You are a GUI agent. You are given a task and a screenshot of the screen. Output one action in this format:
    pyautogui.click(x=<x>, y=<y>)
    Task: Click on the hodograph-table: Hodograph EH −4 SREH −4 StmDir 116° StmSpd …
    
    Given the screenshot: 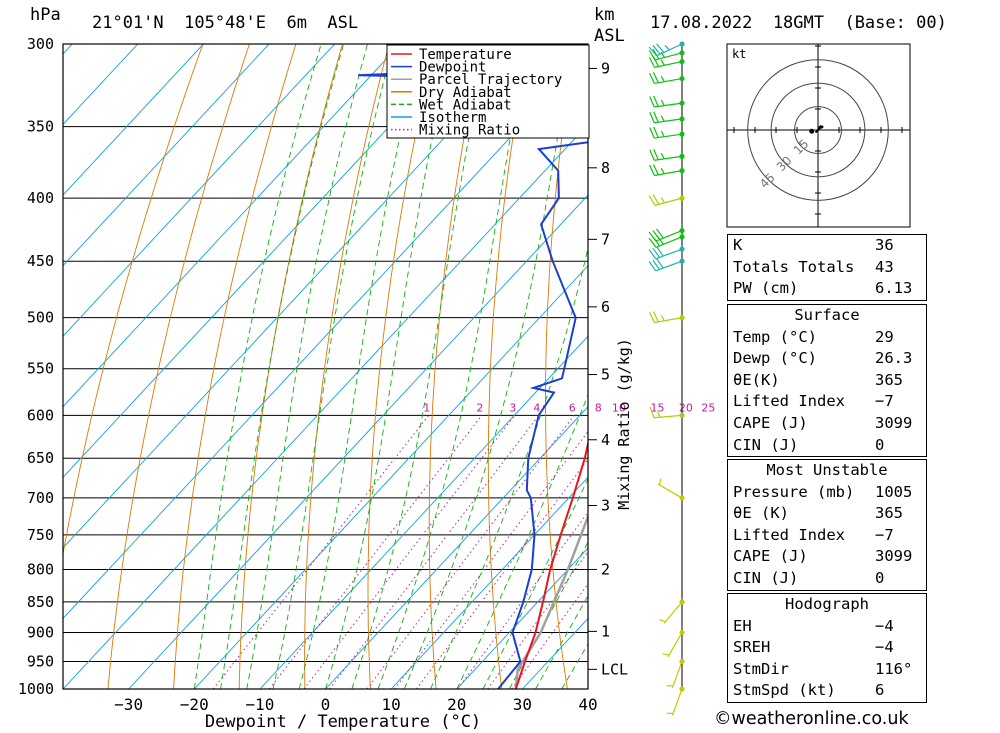 What is the action you would take?
    pyautogui.click(x=827, y=648)
    